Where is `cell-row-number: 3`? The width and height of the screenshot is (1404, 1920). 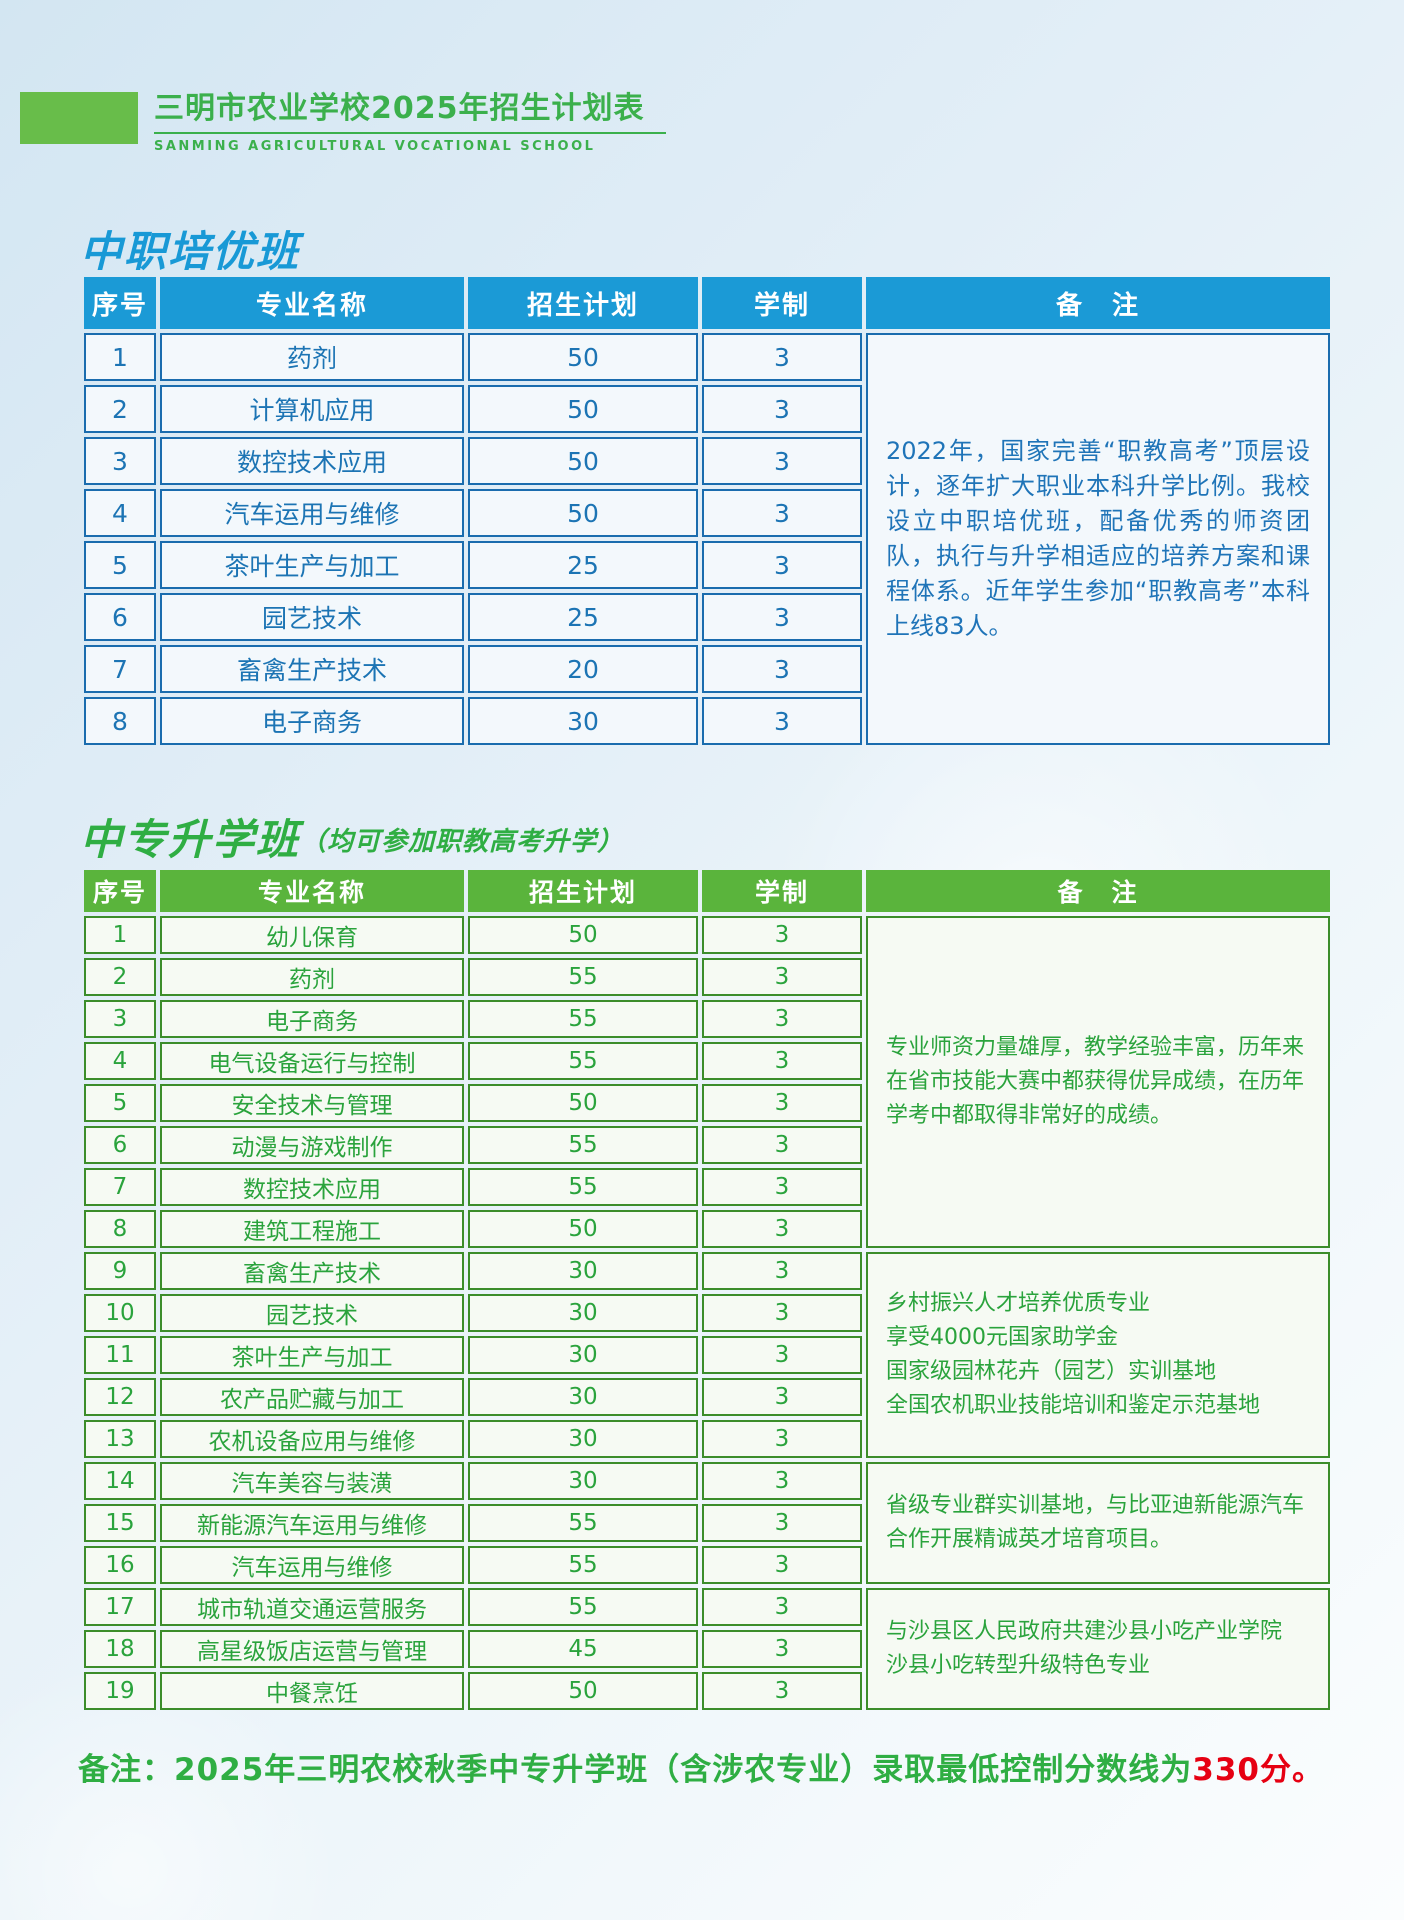
cell-row-number: 3 is located at coordinates (120, 461).